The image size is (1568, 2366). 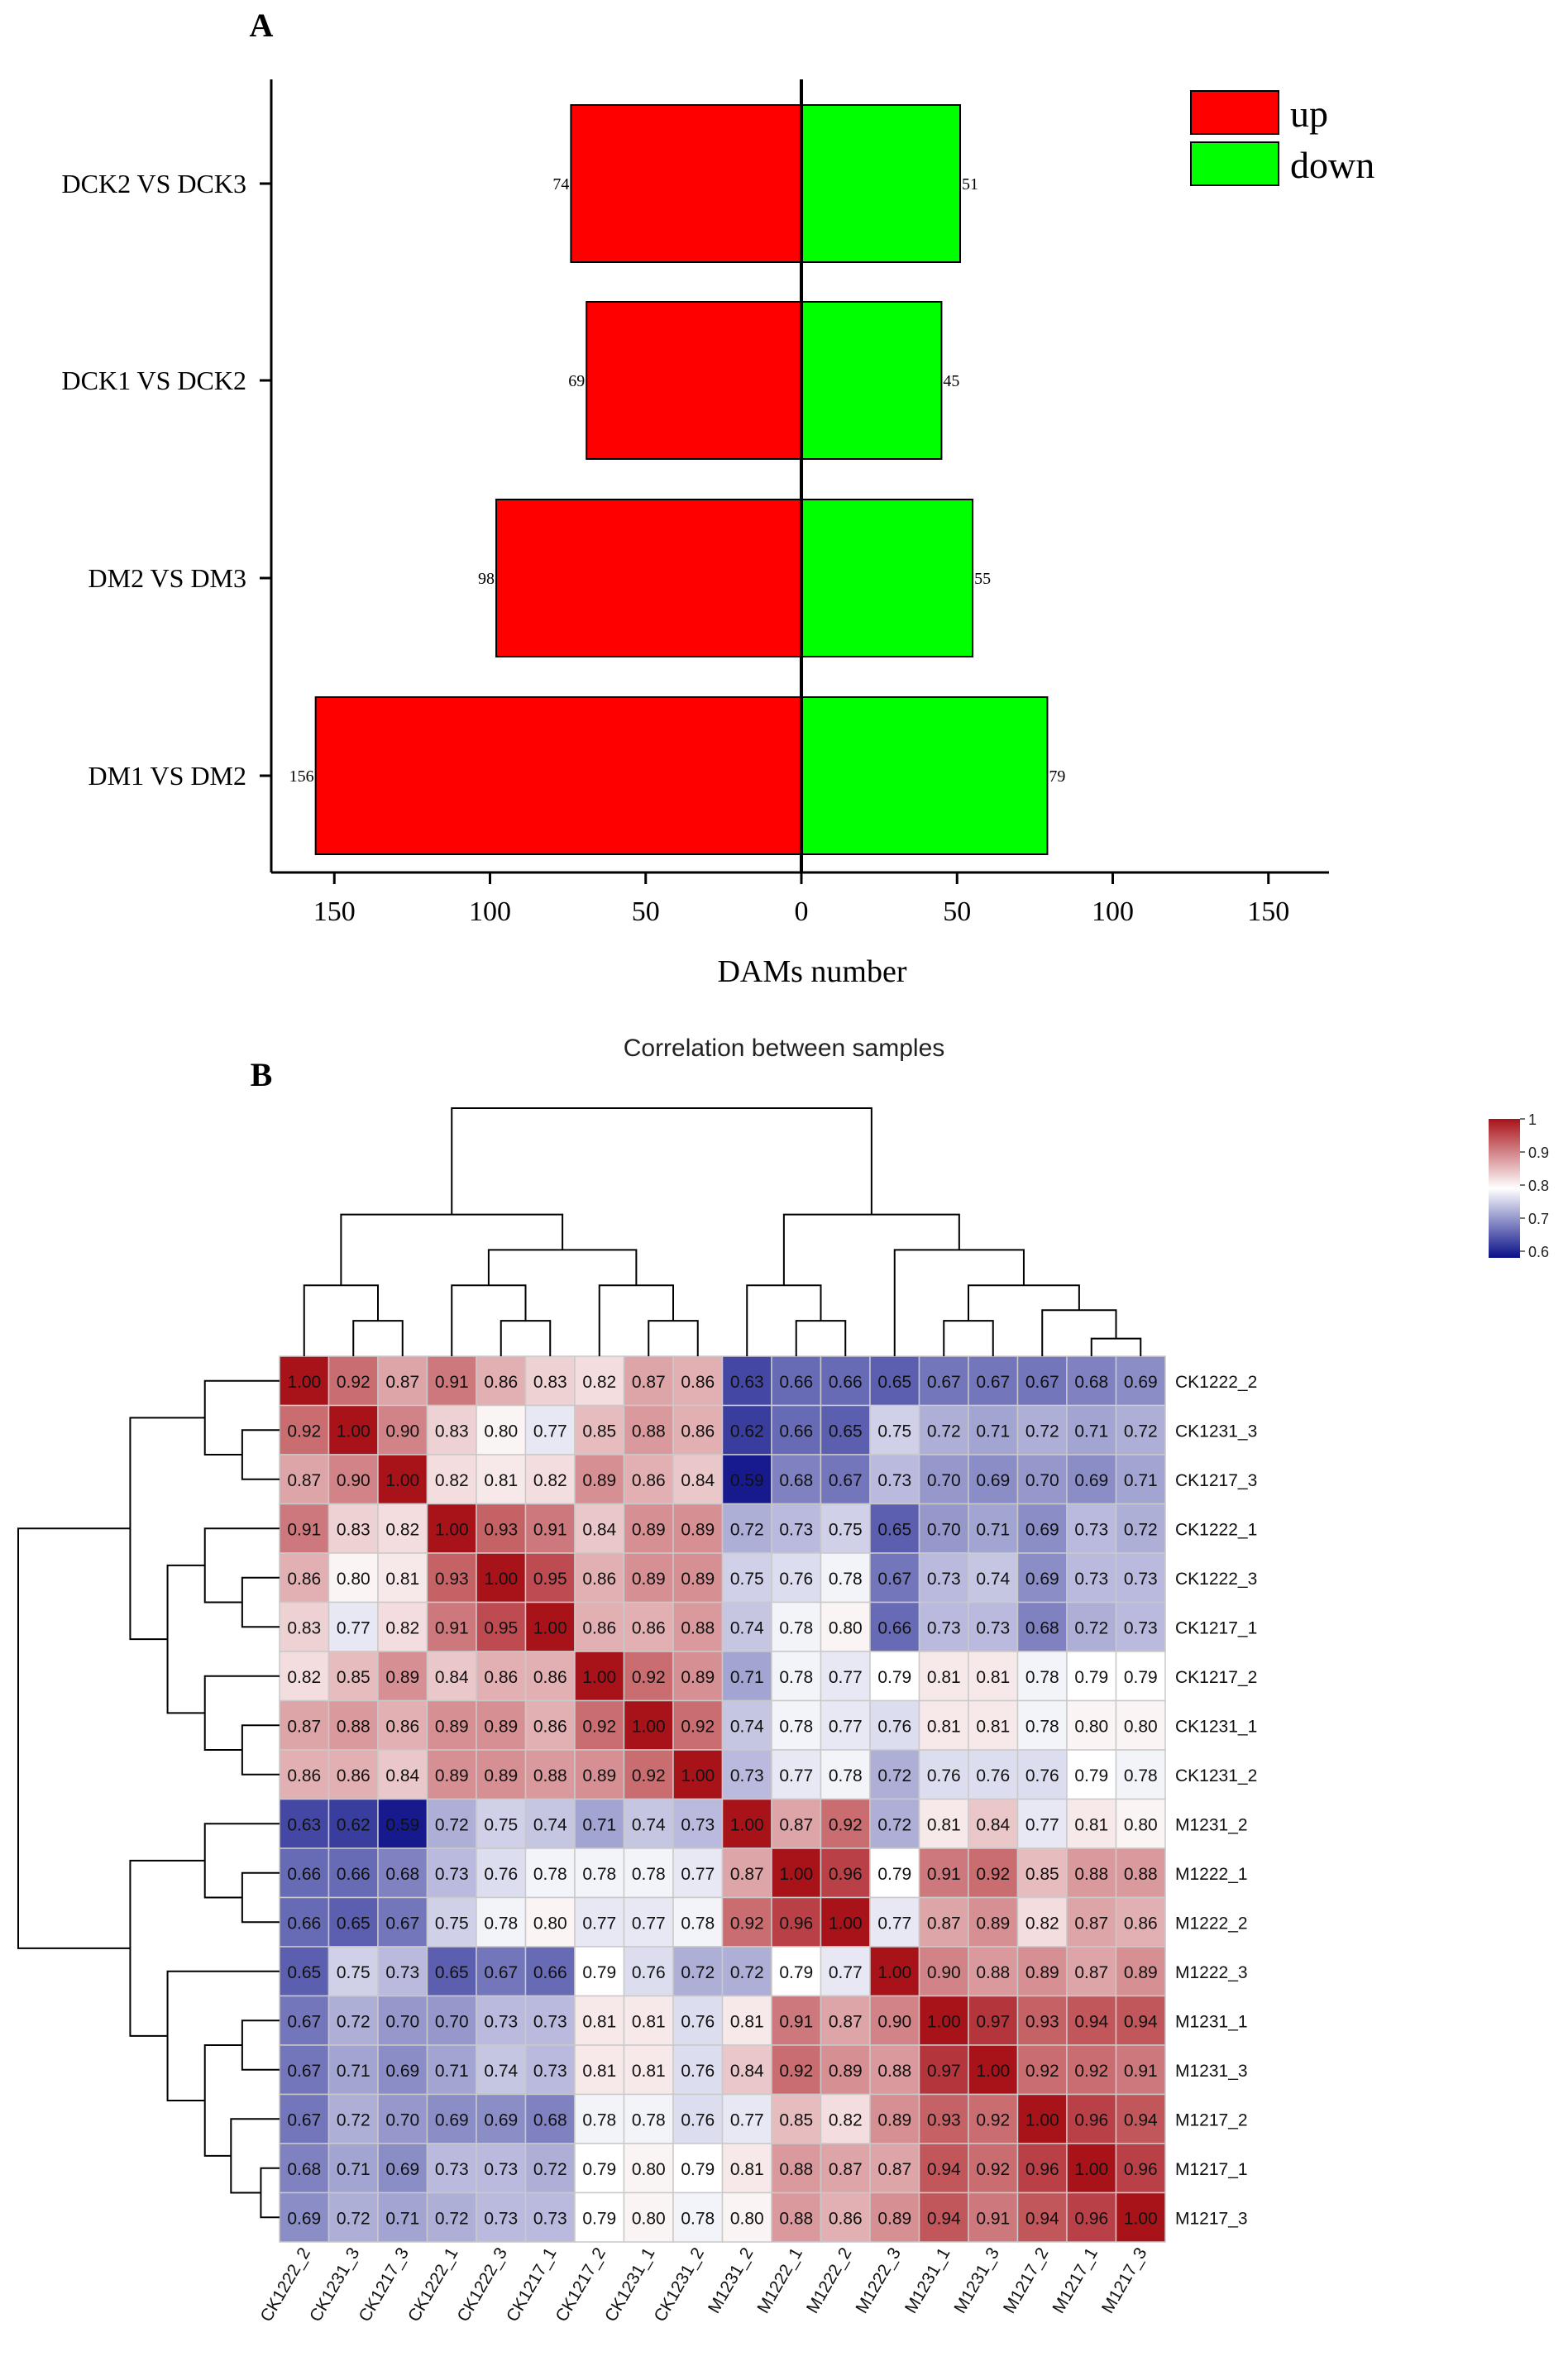 What do you see at coordinates (944, 1923) in the screenshot?
I see `cell-value: 0.87` at bounding box center [944, 1923].